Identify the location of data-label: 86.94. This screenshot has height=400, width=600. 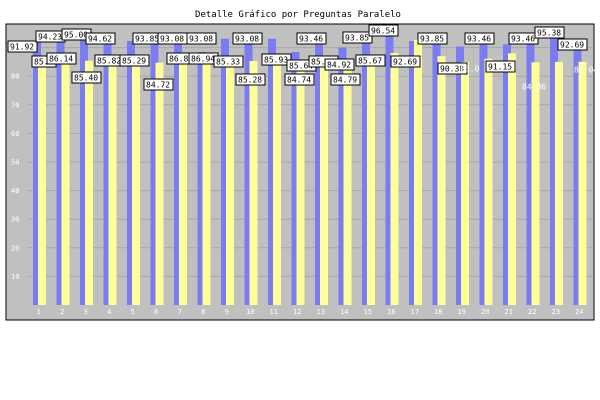
(203, 59).